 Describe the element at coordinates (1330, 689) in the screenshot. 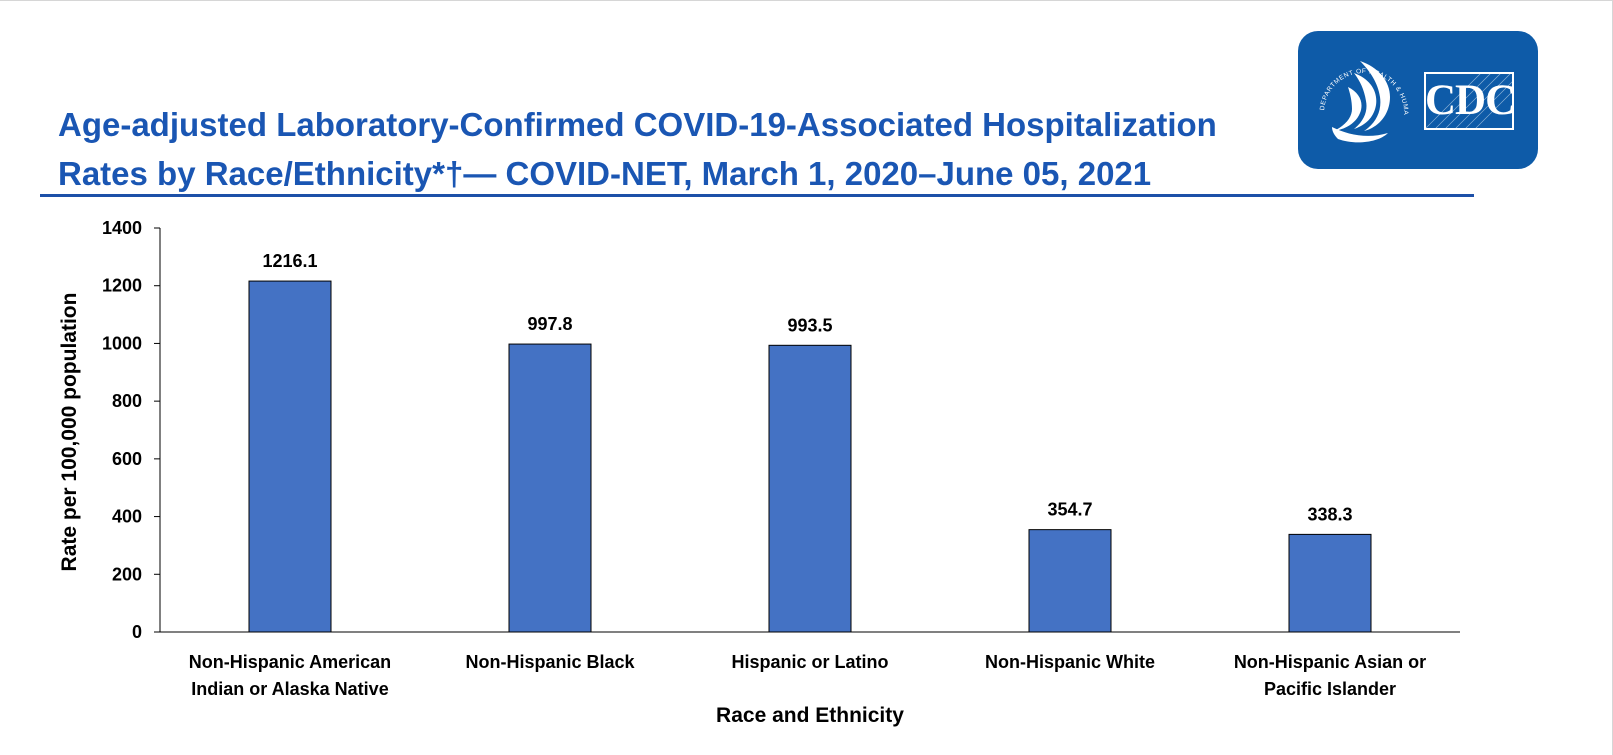

I see `x-tick-label: Pacific Islander` at that location.